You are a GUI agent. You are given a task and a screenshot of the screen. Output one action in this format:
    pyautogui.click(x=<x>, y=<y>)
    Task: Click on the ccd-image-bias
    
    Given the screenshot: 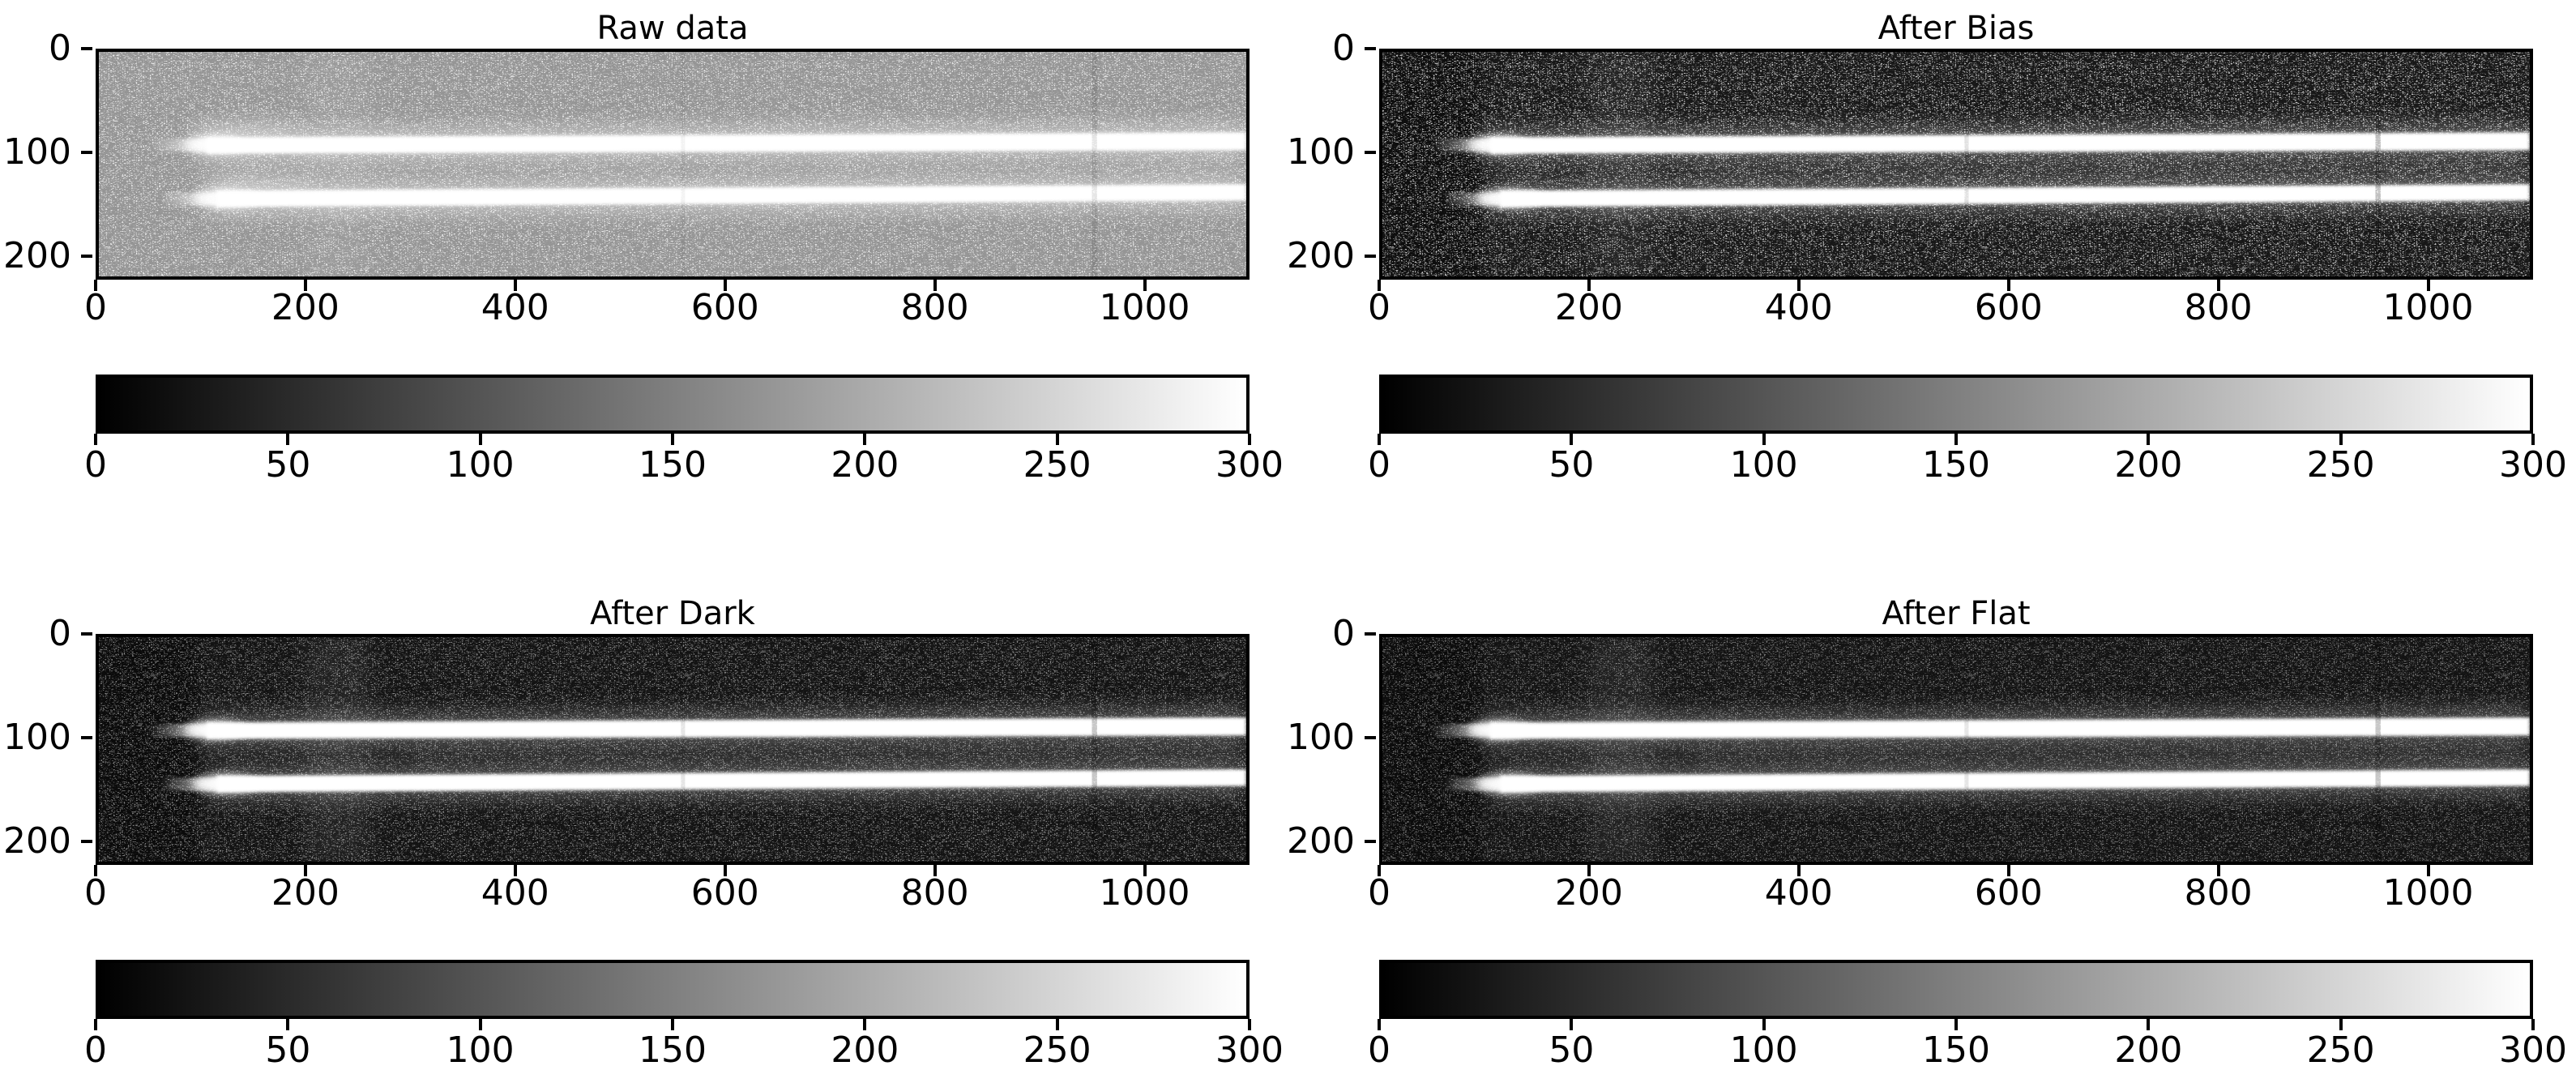 What is the action you would take?
    pyautogui.click(x=1956, y=164)
    